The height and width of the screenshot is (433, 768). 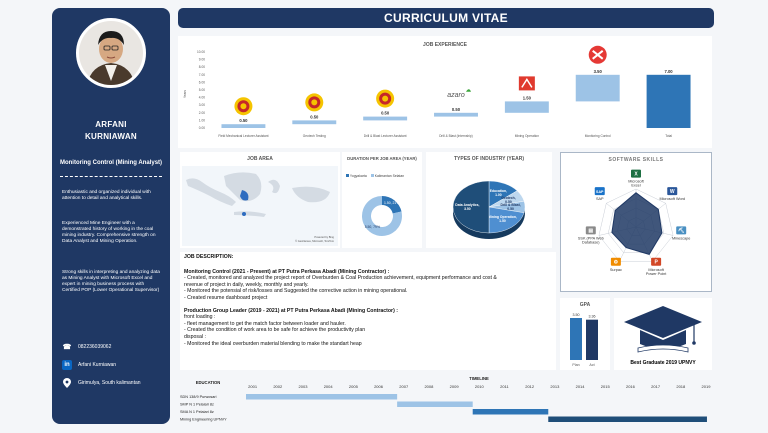 I want to click on category-label: Field Mechanical Lecturer Assistant, so click(x=243, y=136).